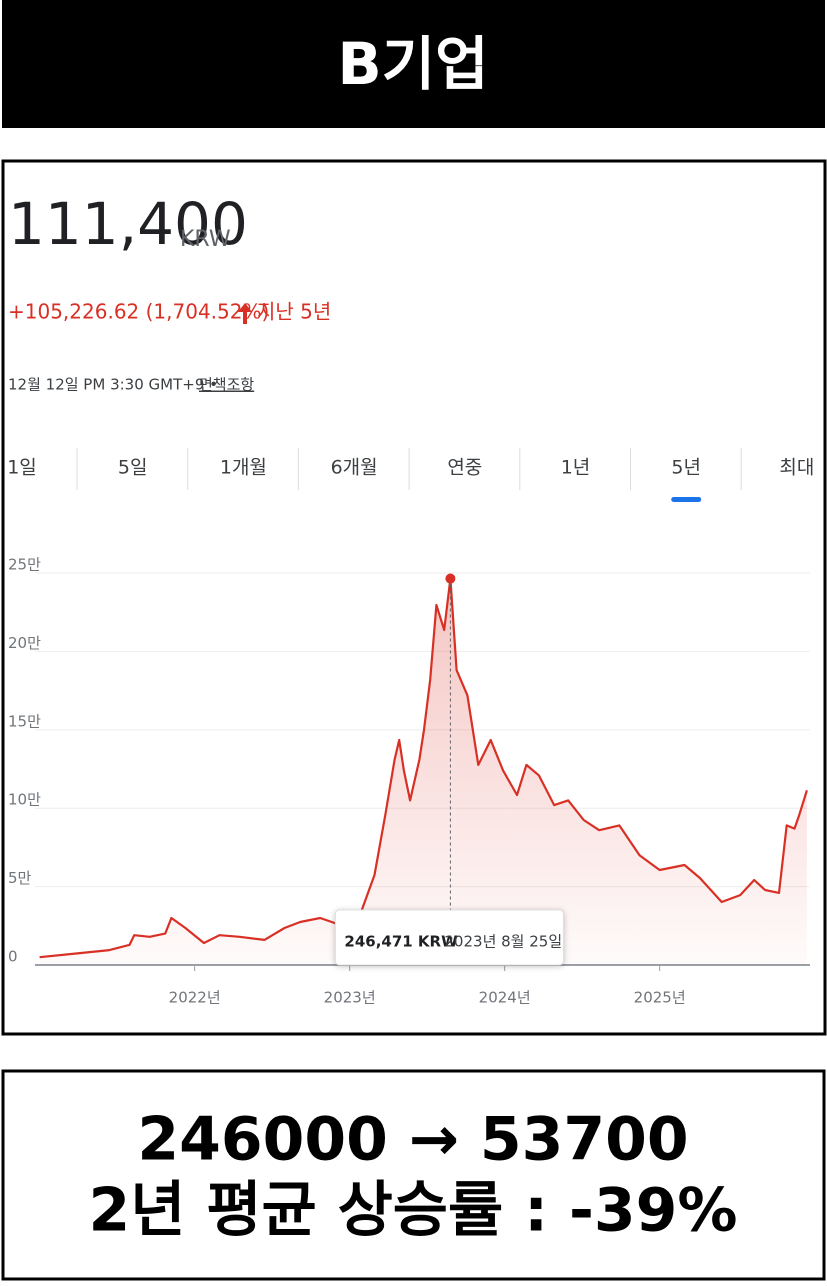 The width and height of the screenshot is (827, 1286). Describe the element at coordinates (294, 312) in the screenshot. I see `period: 지난 5년` at that location.